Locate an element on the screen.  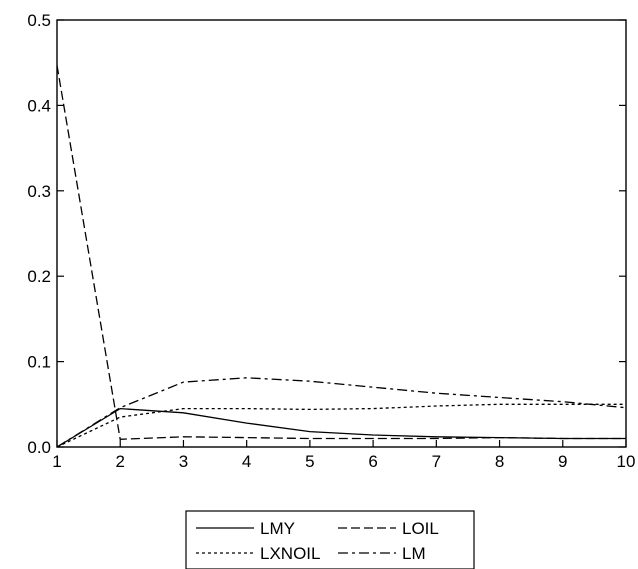
legend-box is located at coordinates (330, 539).